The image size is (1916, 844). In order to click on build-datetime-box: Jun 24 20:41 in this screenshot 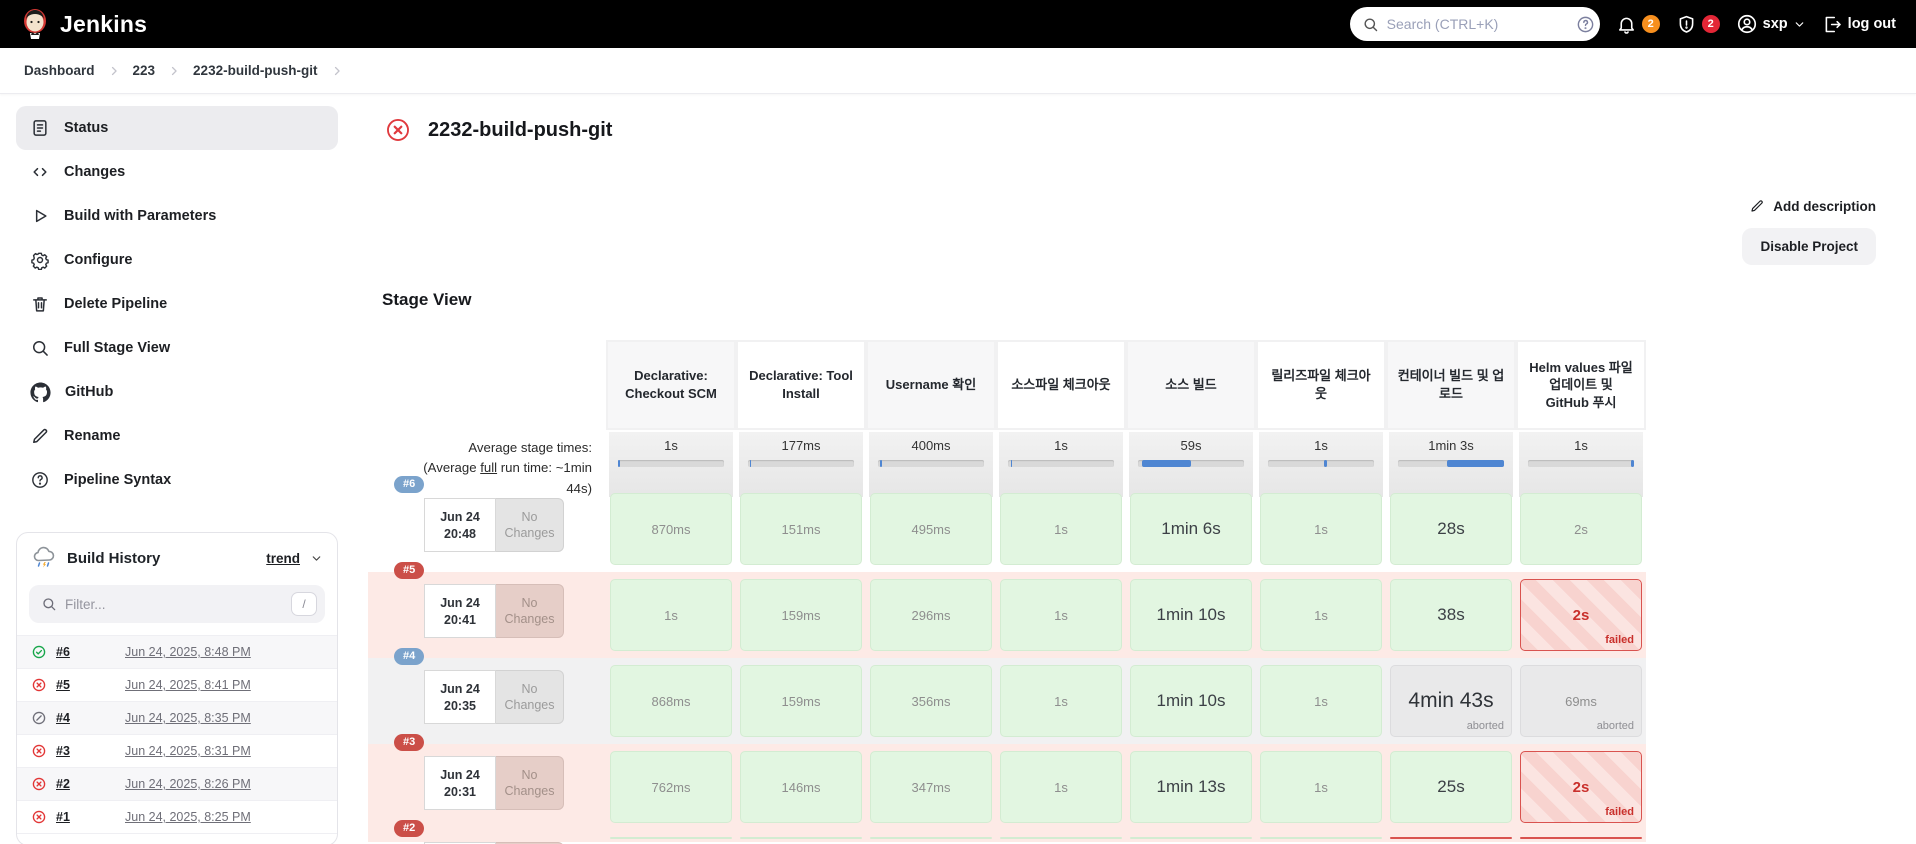, I will do `click(460, 611)`.